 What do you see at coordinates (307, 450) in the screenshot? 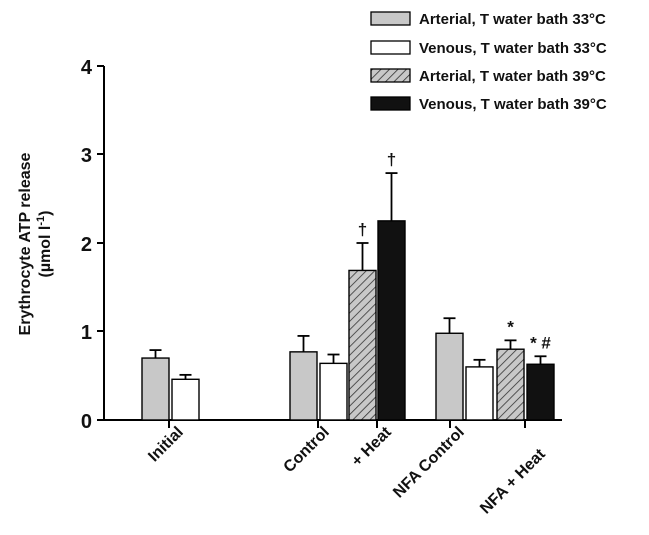
I see `x-tick-label-control: Control` at bounding box center [307, 450].